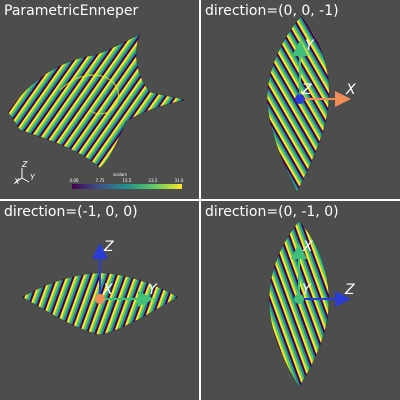  I want to click on orientation-axes: Z X Y, so click(24, 173).